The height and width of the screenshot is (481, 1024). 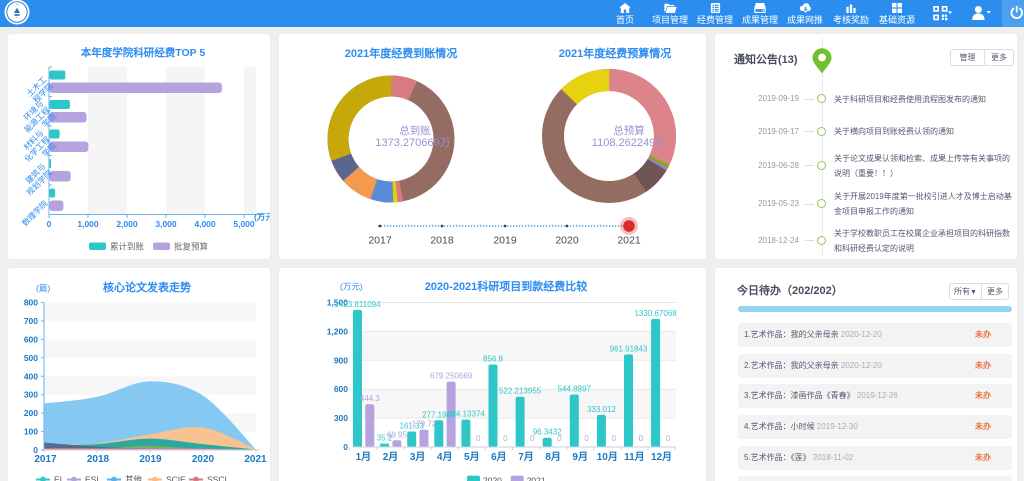 I want to click on svg-text: SSCI, so click(x=217, y=478).